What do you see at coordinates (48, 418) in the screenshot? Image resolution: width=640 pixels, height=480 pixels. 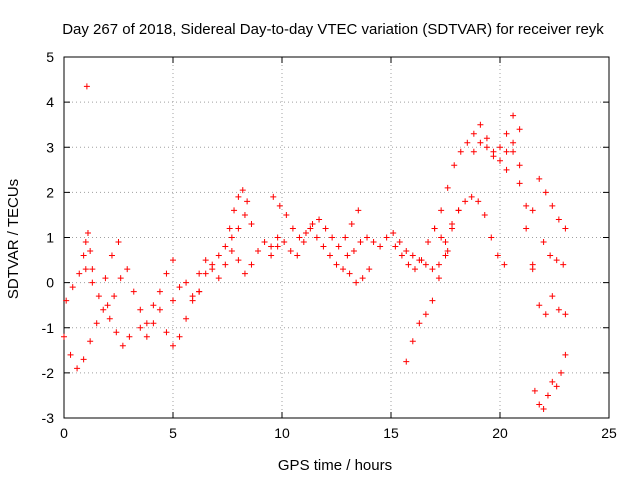 I see `y-tick-label: -3` at bounding box center [48, 418].